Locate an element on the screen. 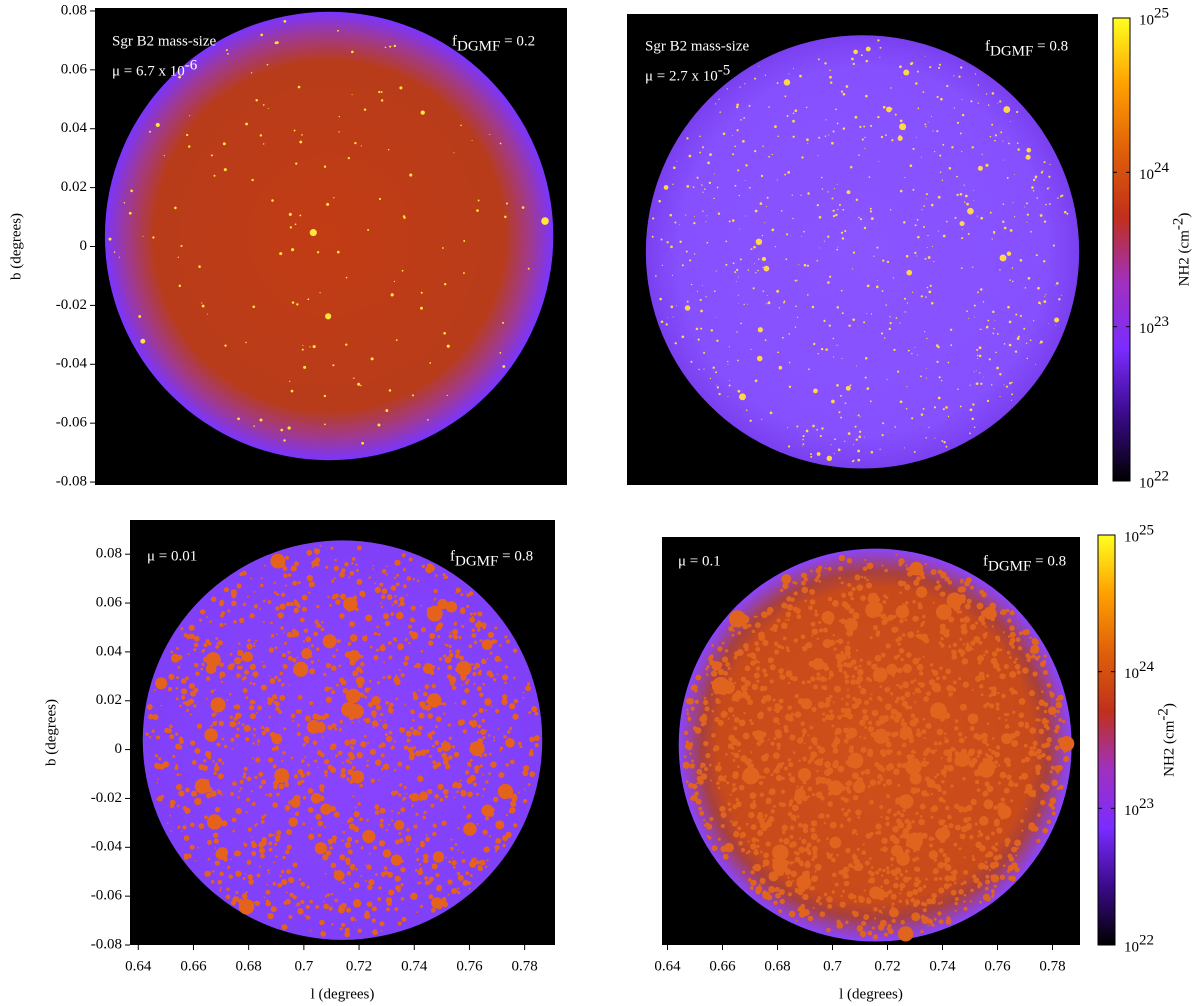 This screenshot has width=1200, height=1006. colorbar-tick-exponent: 22 is located at coordinates (1146, 940).